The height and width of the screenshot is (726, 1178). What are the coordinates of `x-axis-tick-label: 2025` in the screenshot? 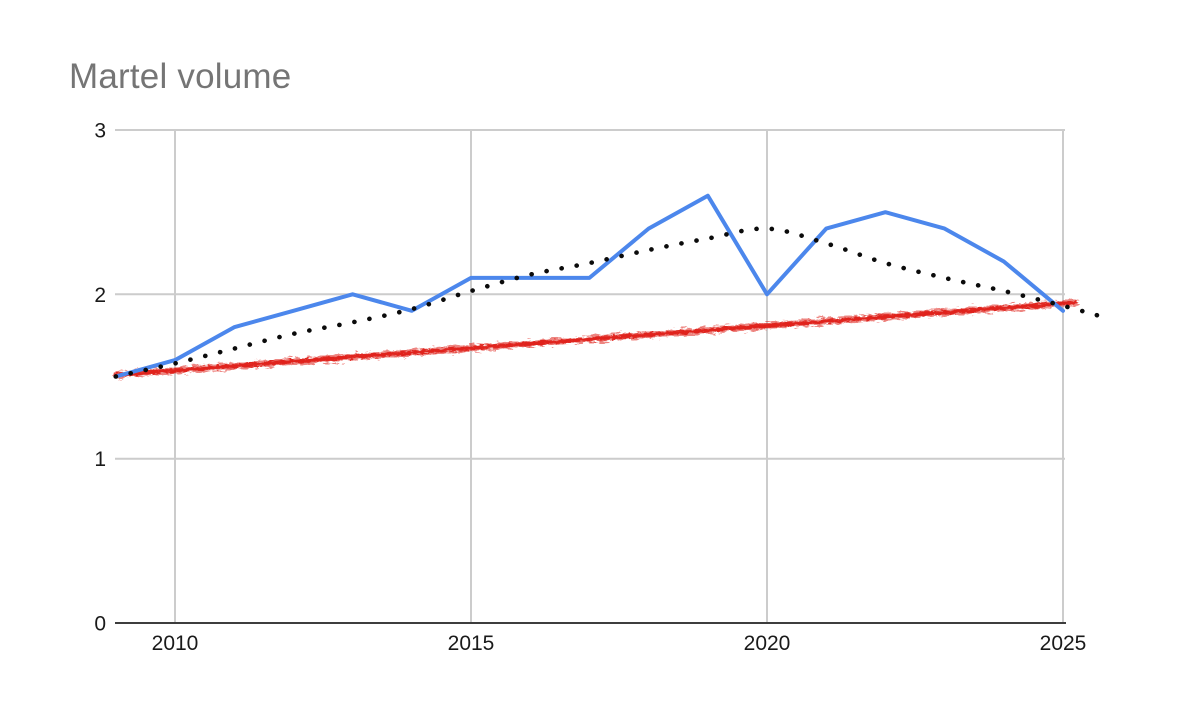 It's located at (1063, 643).